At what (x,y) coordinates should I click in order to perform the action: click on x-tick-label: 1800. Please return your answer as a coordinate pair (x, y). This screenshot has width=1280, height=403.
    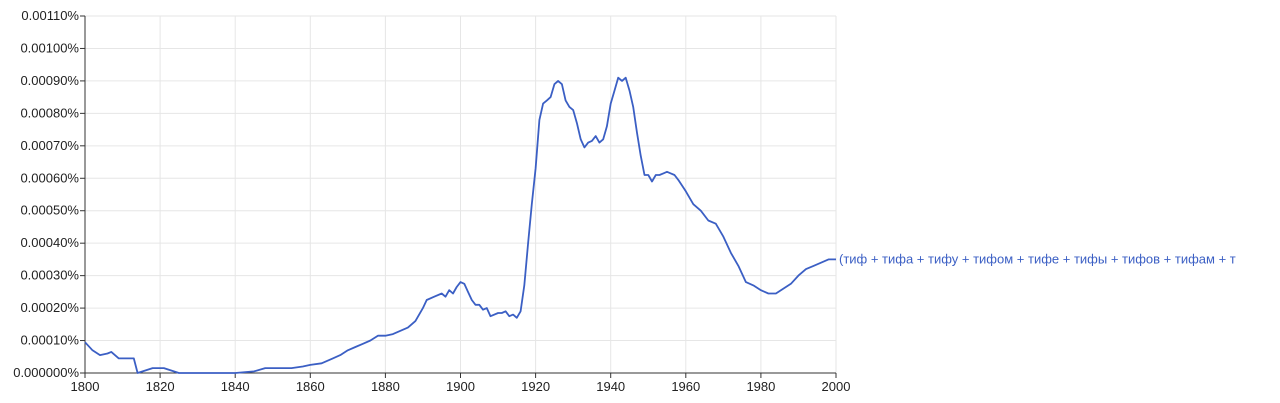
    Looking at the image, I should click on (85, 386).